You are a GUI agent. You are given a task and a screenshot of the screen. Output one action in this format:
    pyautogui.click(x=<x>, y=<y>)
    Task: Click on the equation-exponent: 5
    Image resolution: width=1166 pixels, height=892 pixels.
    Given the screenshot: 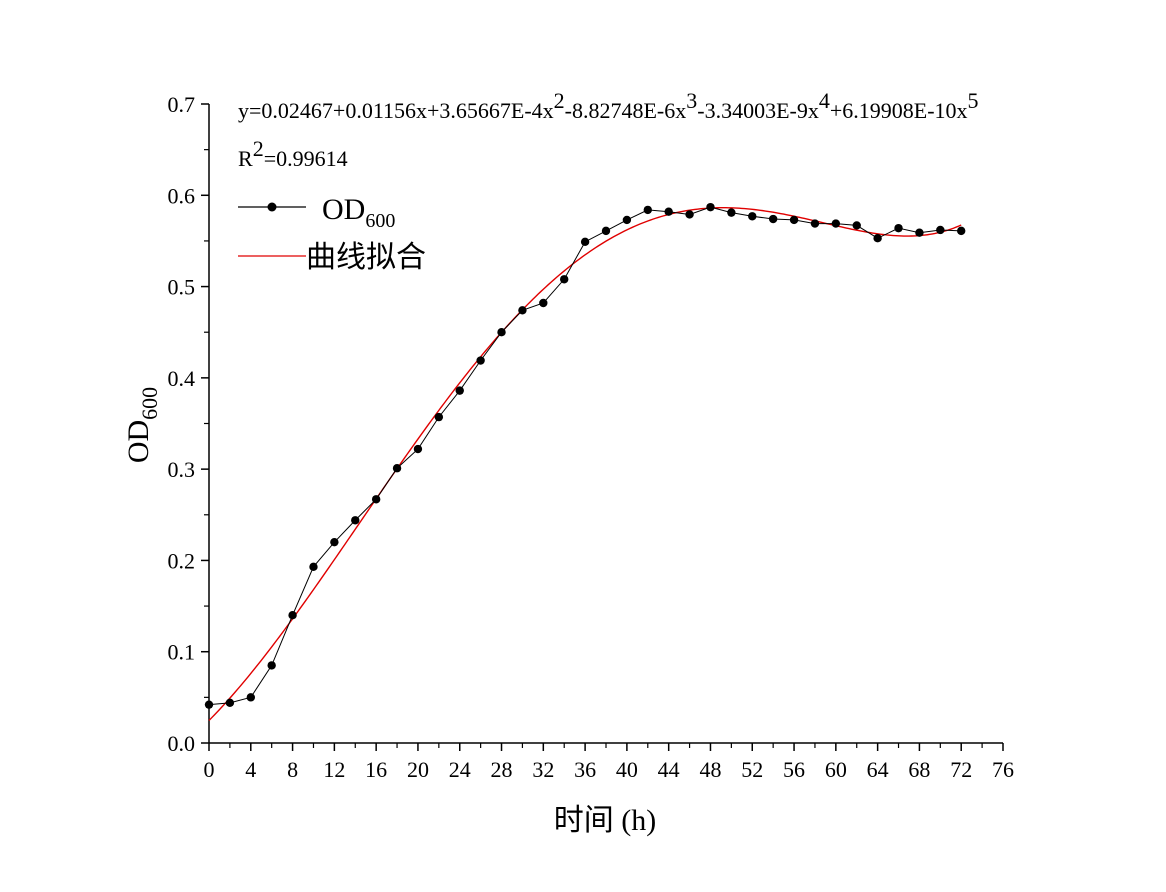 What is the action you would take?
    pyautogui.click(x=973, y=100)
    